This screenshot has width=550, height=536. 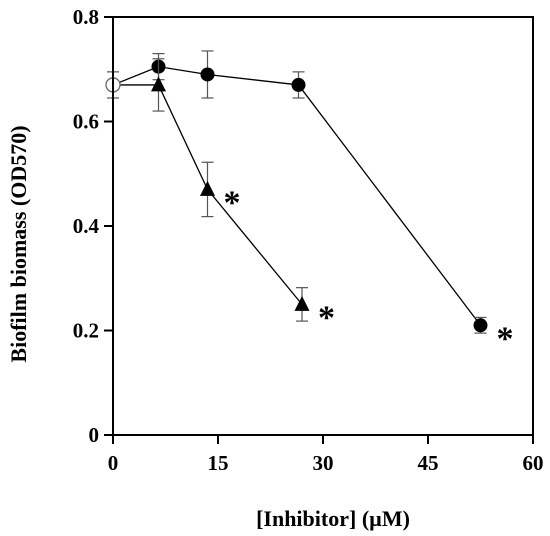 What do you see at coordinates (218, 463) in the screenshot?
I see `x-tick-label: 15` at bounding box center [218, 463].